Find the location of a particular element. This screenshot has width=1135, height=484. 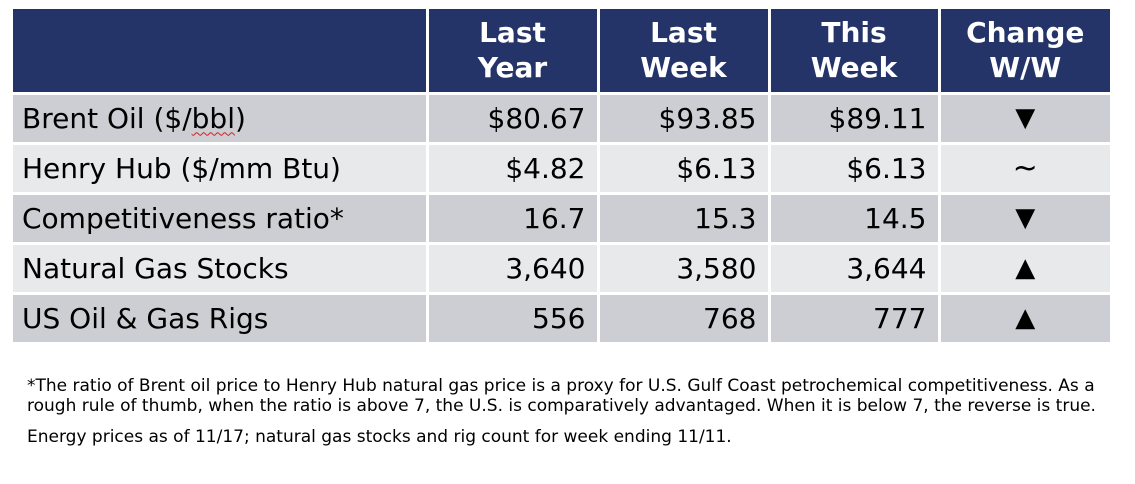

table-row-competitiveness-ratio: Competitiveness ratio* 16.7 15.3 14.5 ▼ is located at coordinates (561, 219).